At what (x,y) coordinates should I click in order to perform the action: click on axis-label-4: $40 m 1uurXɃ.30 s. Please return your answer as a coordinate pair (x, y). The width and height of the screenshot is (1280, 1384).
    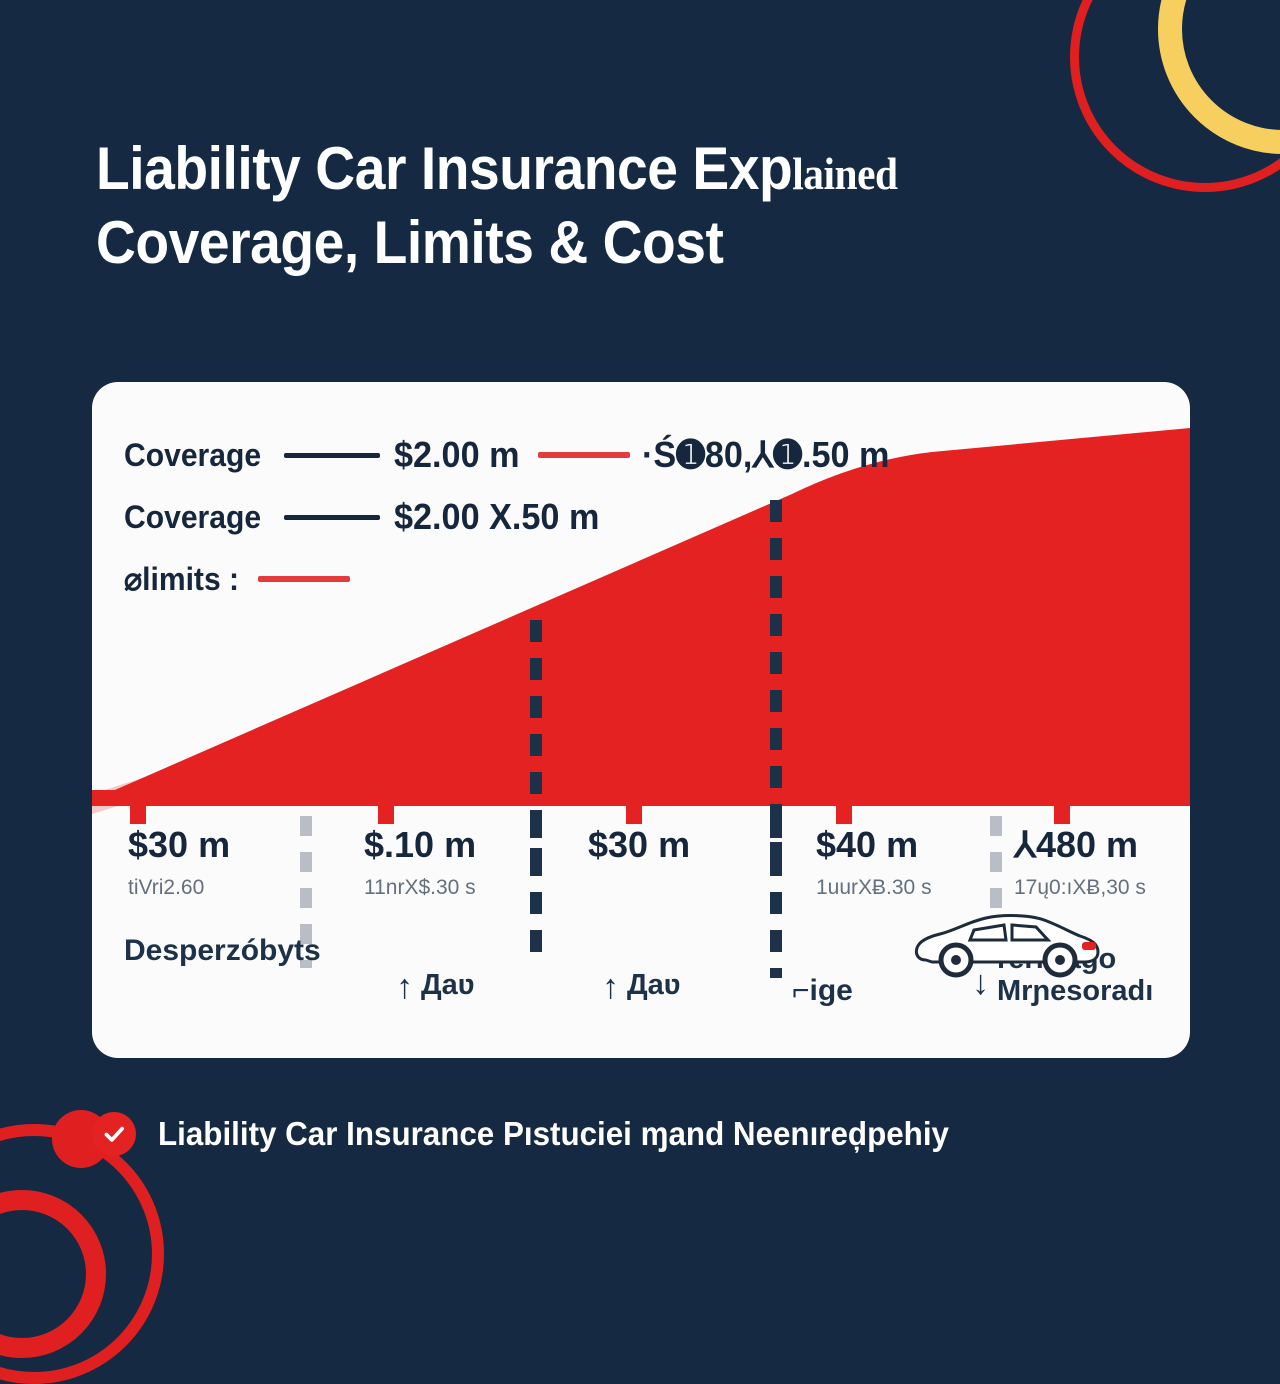
    Looking at the image, I should click on (874, 862).